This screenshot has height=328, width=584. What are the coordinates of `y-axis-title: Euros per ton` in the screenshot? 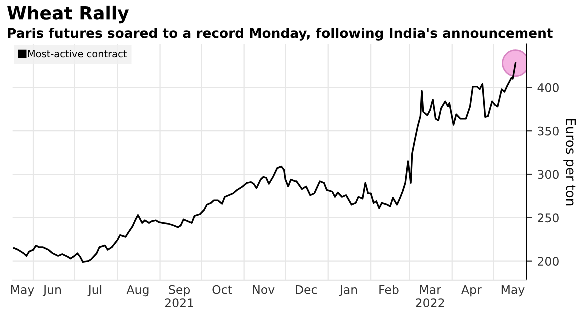 It's located at (570, 162).